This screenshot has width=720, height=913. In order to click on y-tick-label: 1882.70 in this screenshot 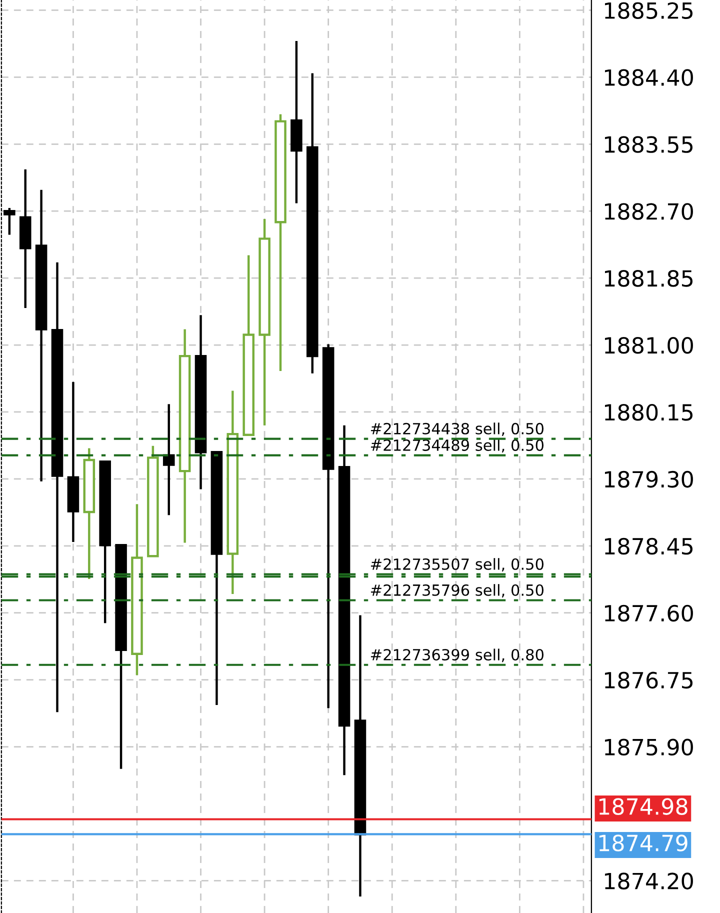, I will do `click(648, 211)`.